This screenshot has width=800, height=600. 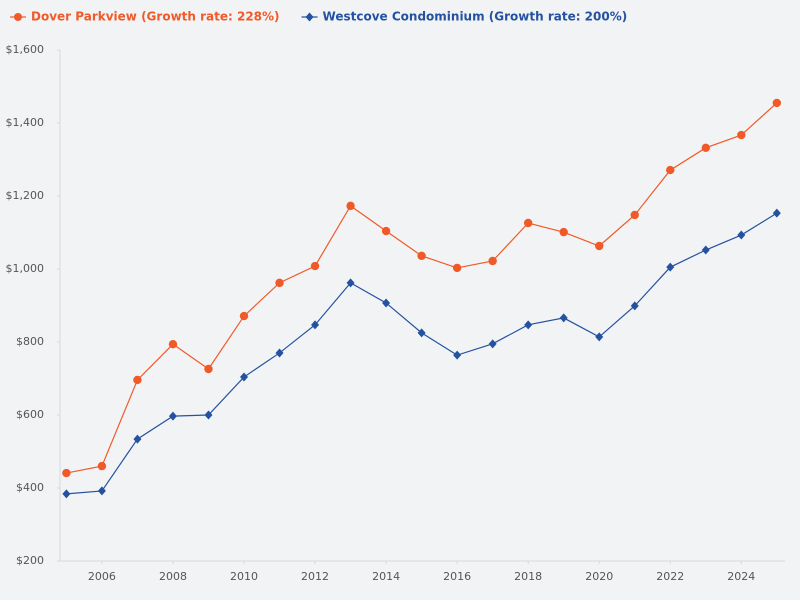 I want to click on x-tick-label: 2008, so click(x=173, y=576).